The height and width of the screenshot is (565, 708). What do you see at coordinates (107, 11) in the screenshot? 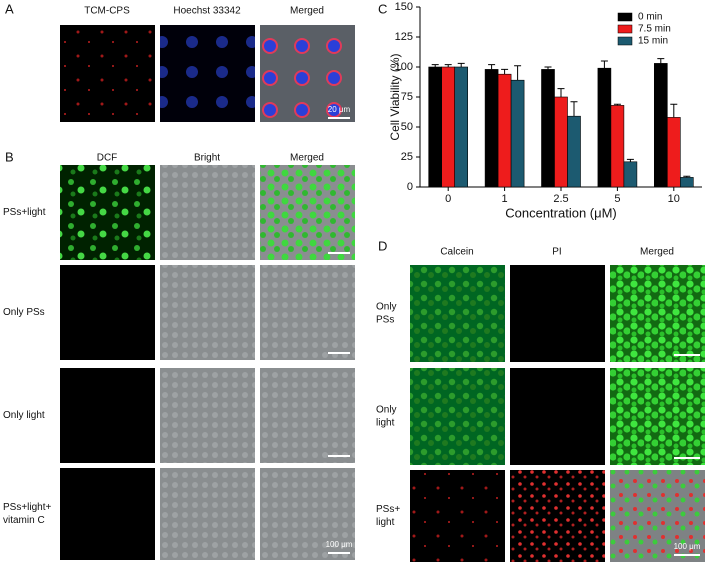
I see `column-header: TCM-CPS` at bounding box center [107, 11].